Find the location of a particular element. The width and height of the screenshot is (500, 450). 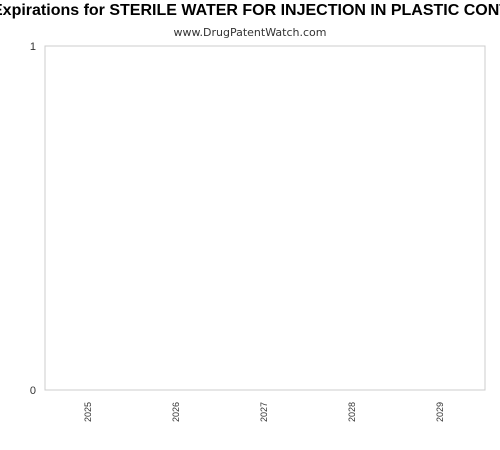

y-tick-label: 0 is located at coordinates (33, 391).